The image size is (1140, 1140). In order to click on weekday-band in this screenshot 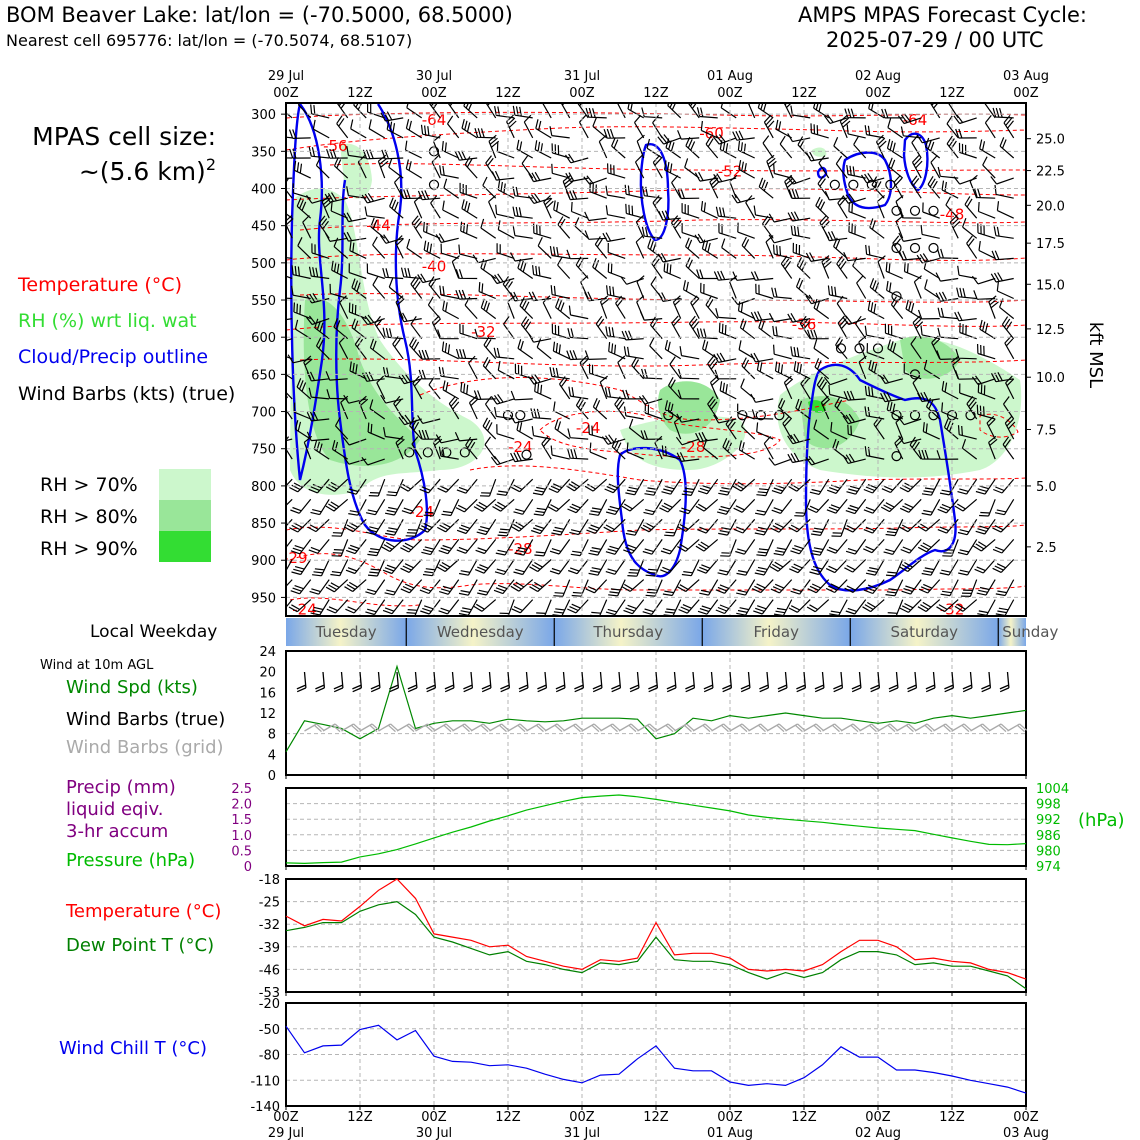, I will do `click(924, 632)`.